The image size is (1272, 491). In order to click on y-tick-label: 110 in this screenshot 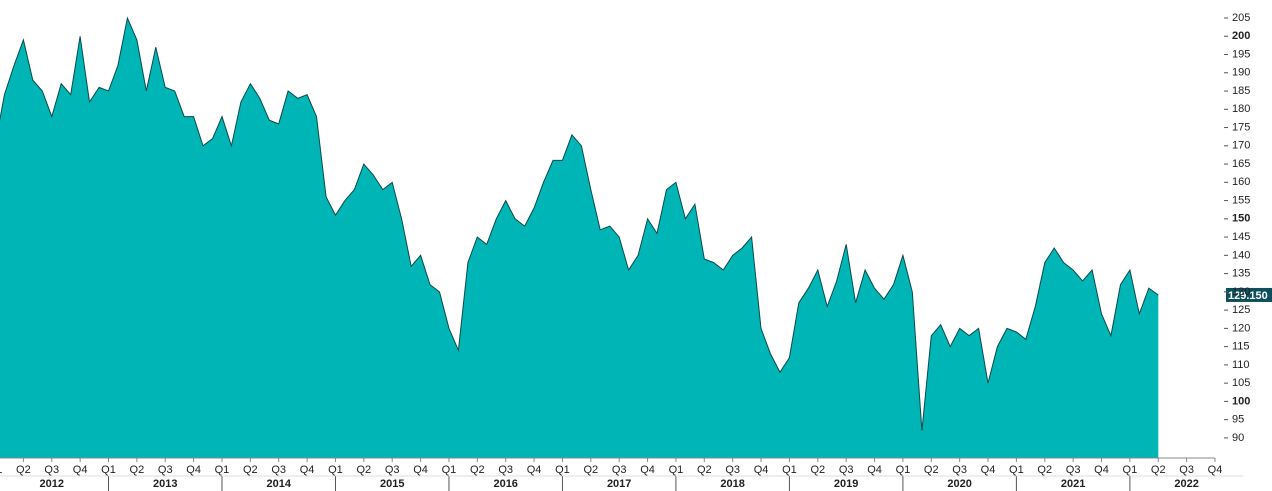, I will do `click(1241, 365)`.